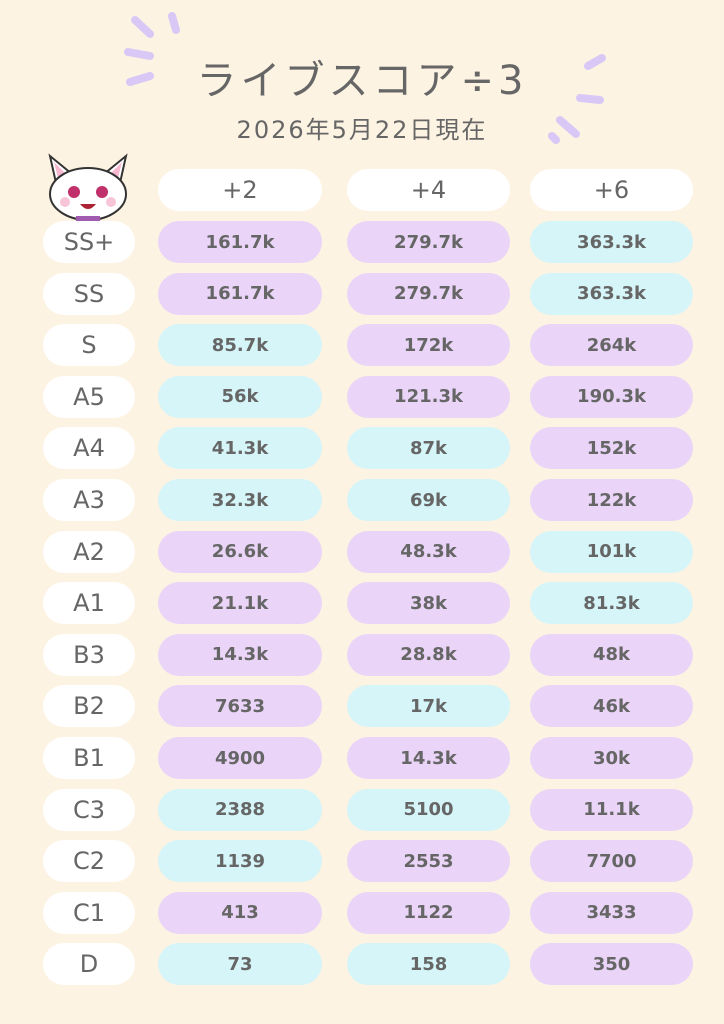 The width and height of the screenshot is (724, 1024). I want to click on score-cell: 48.3k, so click(428, 551).